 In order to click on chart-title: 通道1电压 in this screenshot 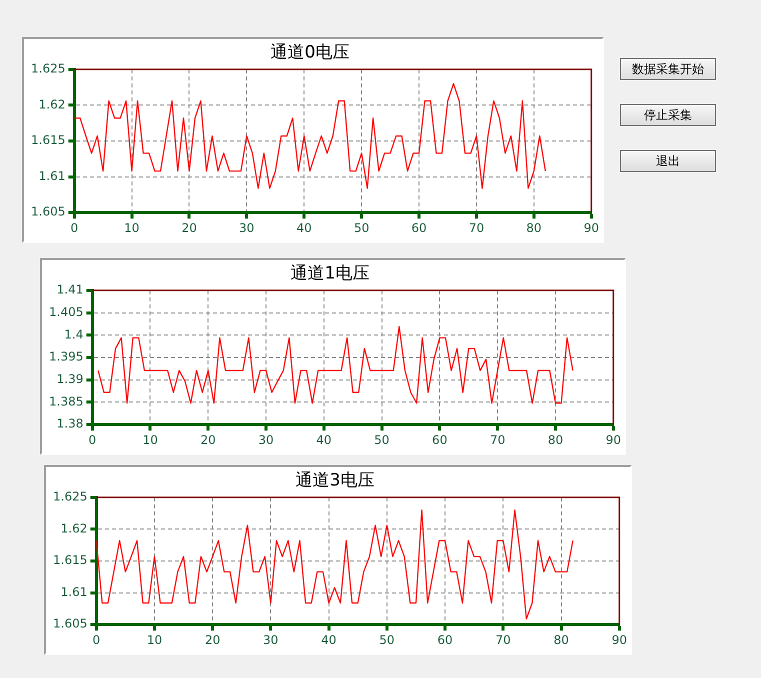, I will do `click(330, 274)`.